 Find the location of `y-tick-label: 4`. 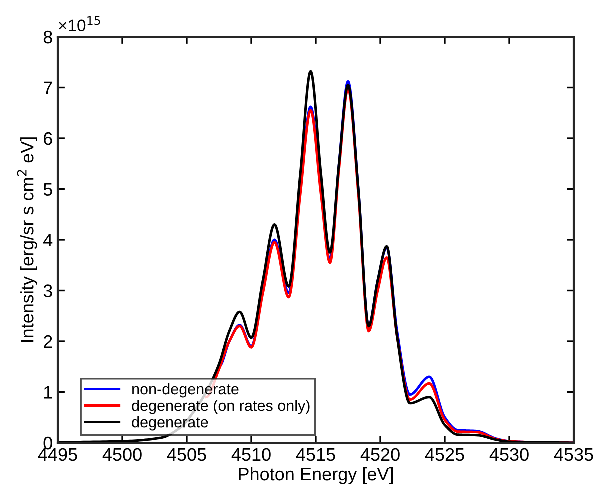

y-tick-label: 4 is located at coordinates (48, 240).